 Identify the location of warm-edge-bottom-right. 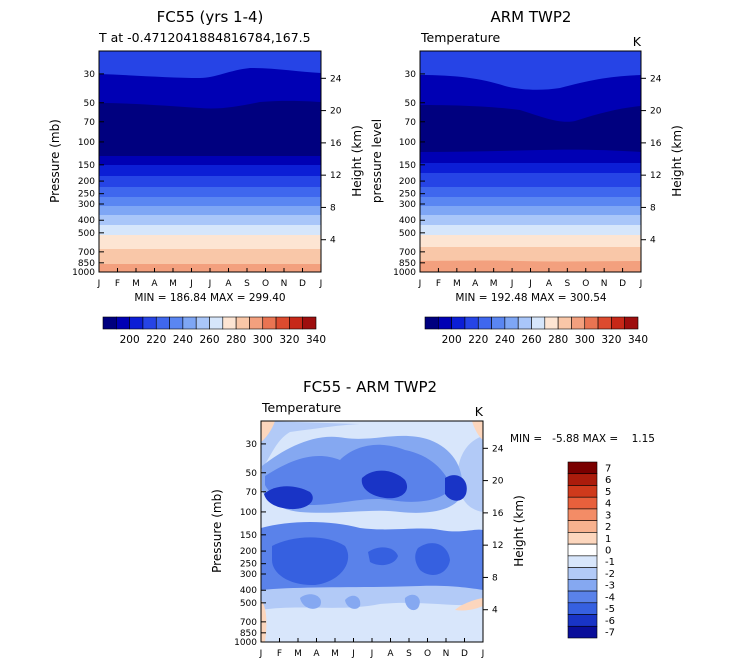
(469, 604).